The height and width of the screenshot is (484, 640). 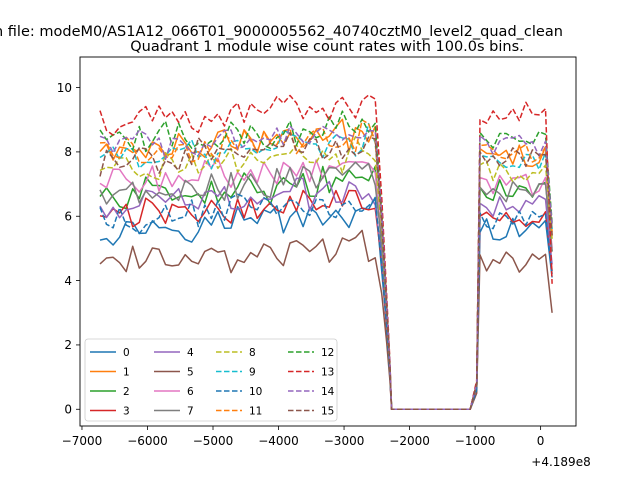 What do you see at coordinates (68, 281) in the screenshot?
I see `y-tick-label: 4` at bounding box center [68, 281].